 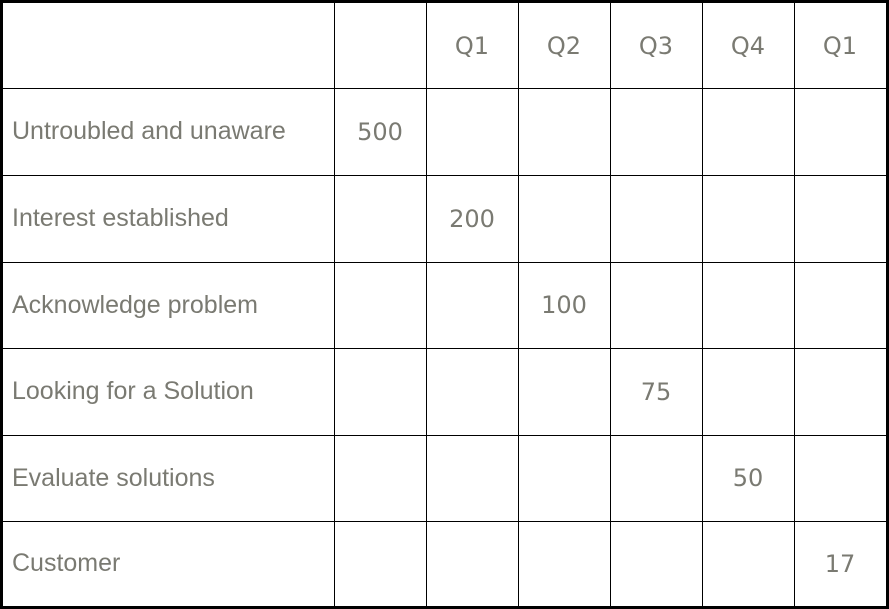 What do you see at coordinates (656, 45) in the screenshot?
I see `header-cell: Q3` at bounding box center [656, 45].